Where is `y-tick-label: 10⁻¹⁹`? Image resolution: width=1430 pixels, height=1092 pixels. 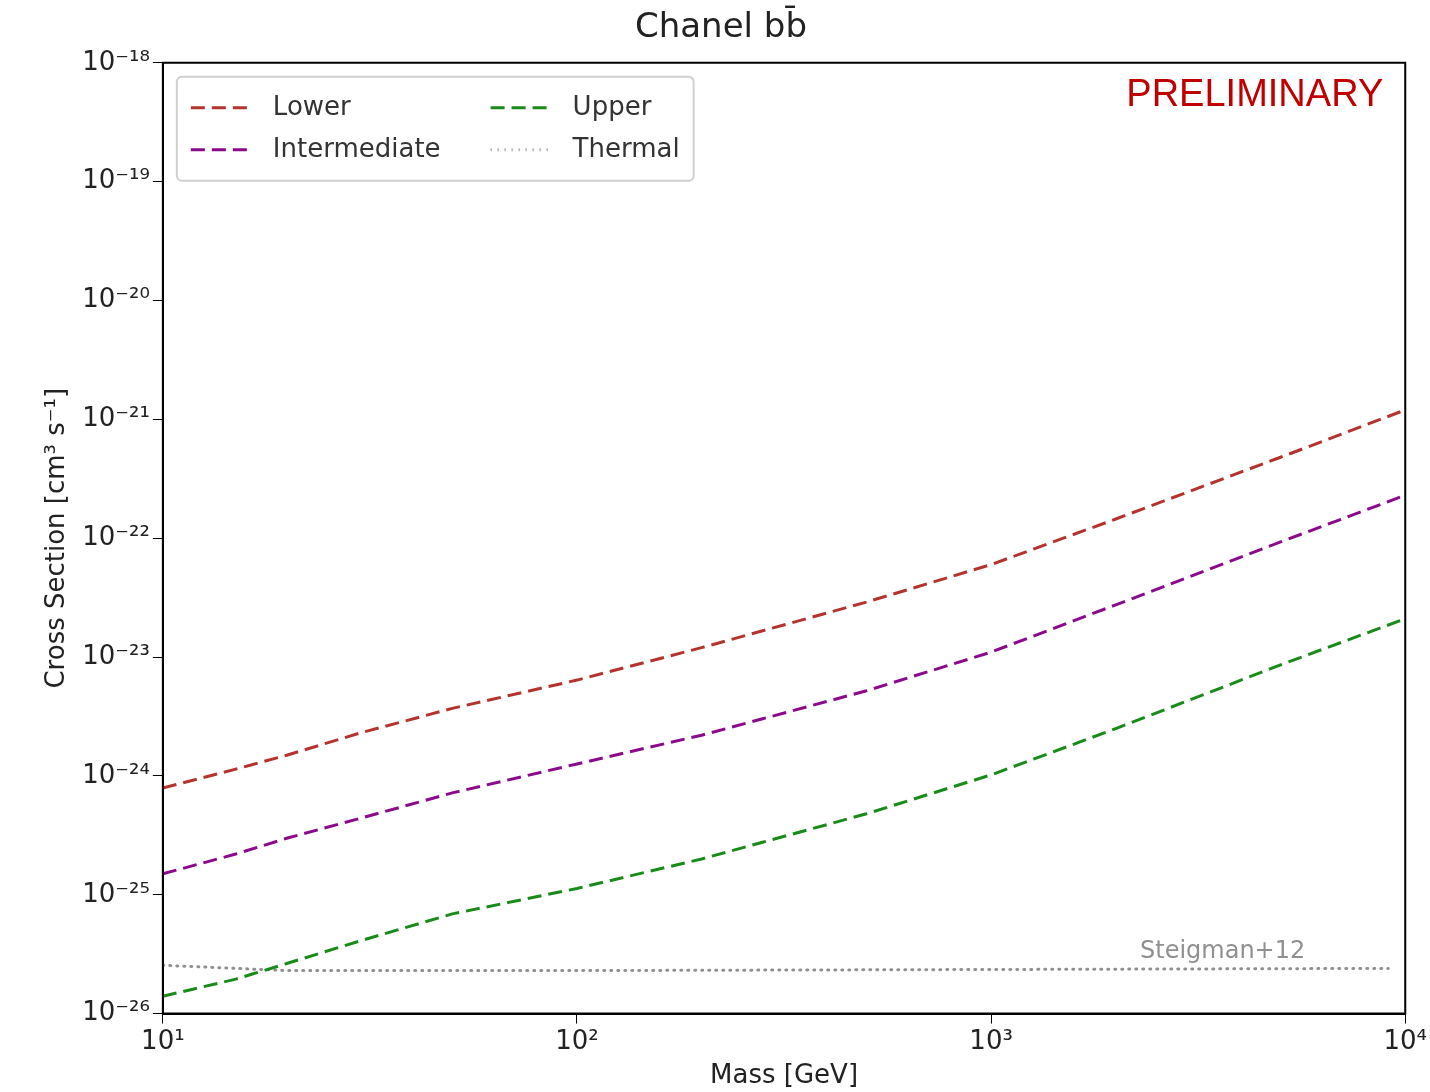 y-tick-label: 10⁻¹⁹ is located at coordinates (116, 179).